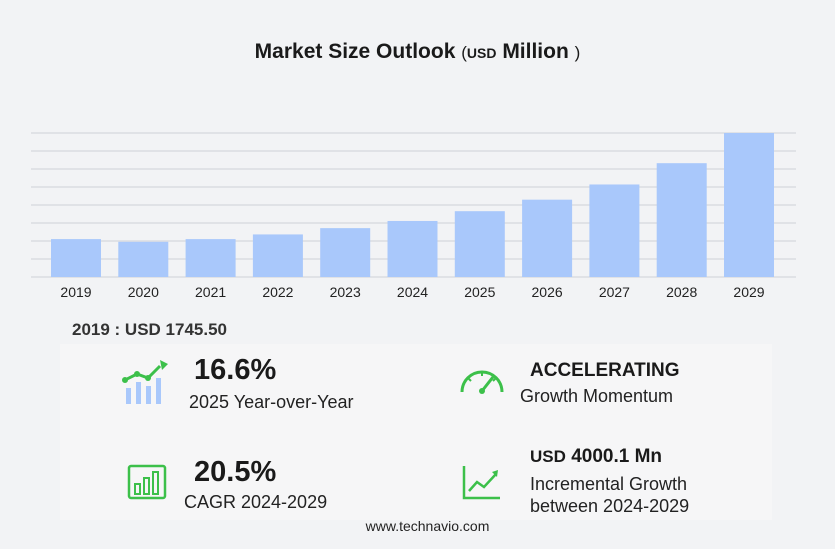 Image resolution: width=835 pixels, height=549 pixels. Describe the element at coordinates (76, 258) in the screenshot. I see `bar-2019` at that location.